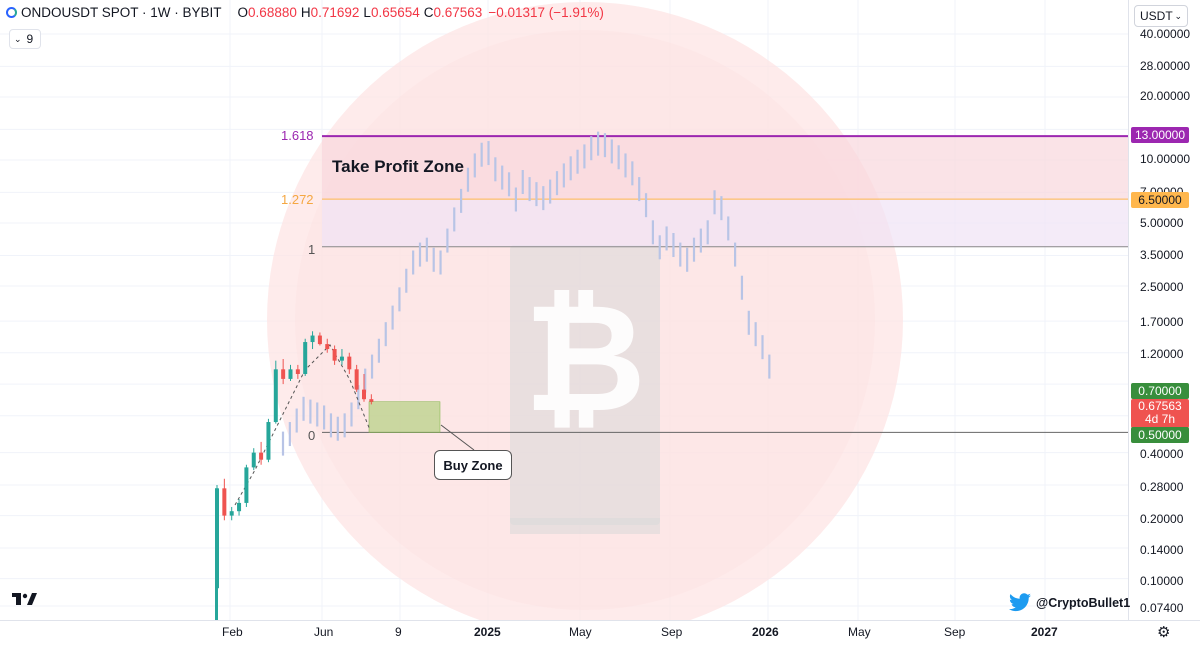 This screenshot has width=1200, height=645. I want to click on take-profit-label: Take Profit Zone, so click(398, 166).